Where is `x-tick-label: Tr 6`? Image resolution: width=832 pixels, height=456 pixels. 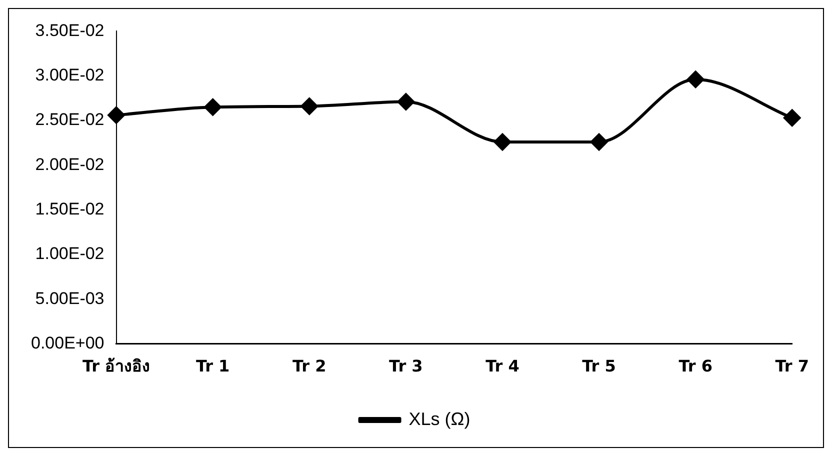 x-tick-label: Tr 6 is located at coordinates (695, 366).